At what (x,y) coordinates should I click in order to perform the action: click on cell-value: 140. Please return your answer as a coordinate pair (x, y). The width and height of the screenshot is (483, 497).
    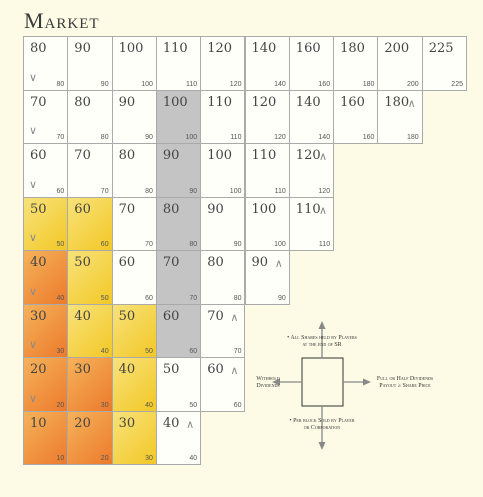
    Looking at the image, I should click on (324, 137).